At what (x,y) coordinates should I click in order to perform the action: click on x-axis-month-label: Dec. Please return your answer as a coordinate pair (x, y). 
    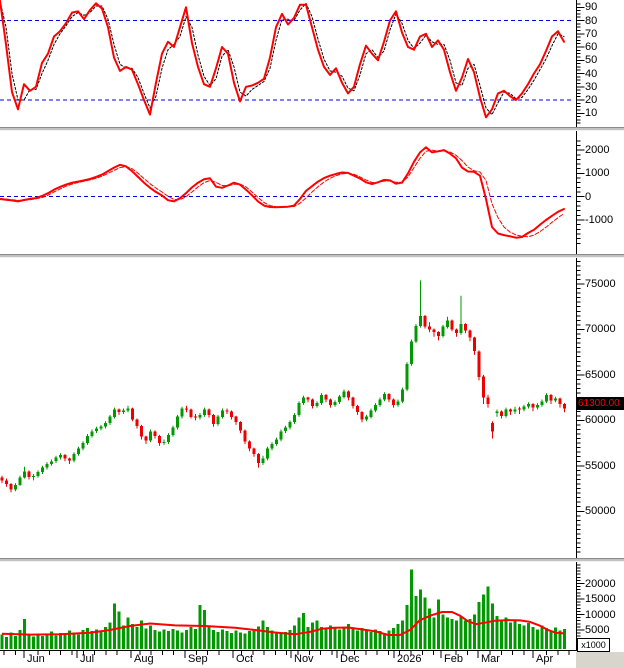
    Looking at the image, I should click on (350, 659).